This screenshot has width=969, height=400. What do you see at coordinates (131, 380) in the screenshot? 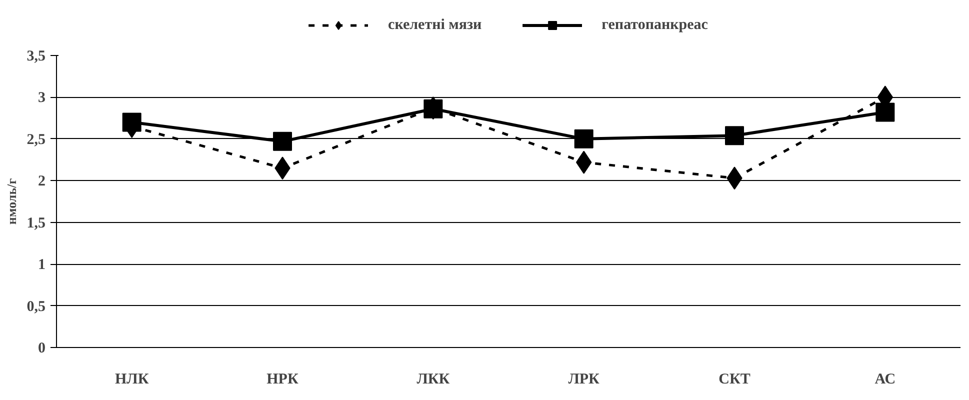
I see `x-tick-label: НЛК` at bounding box center [131, 380].